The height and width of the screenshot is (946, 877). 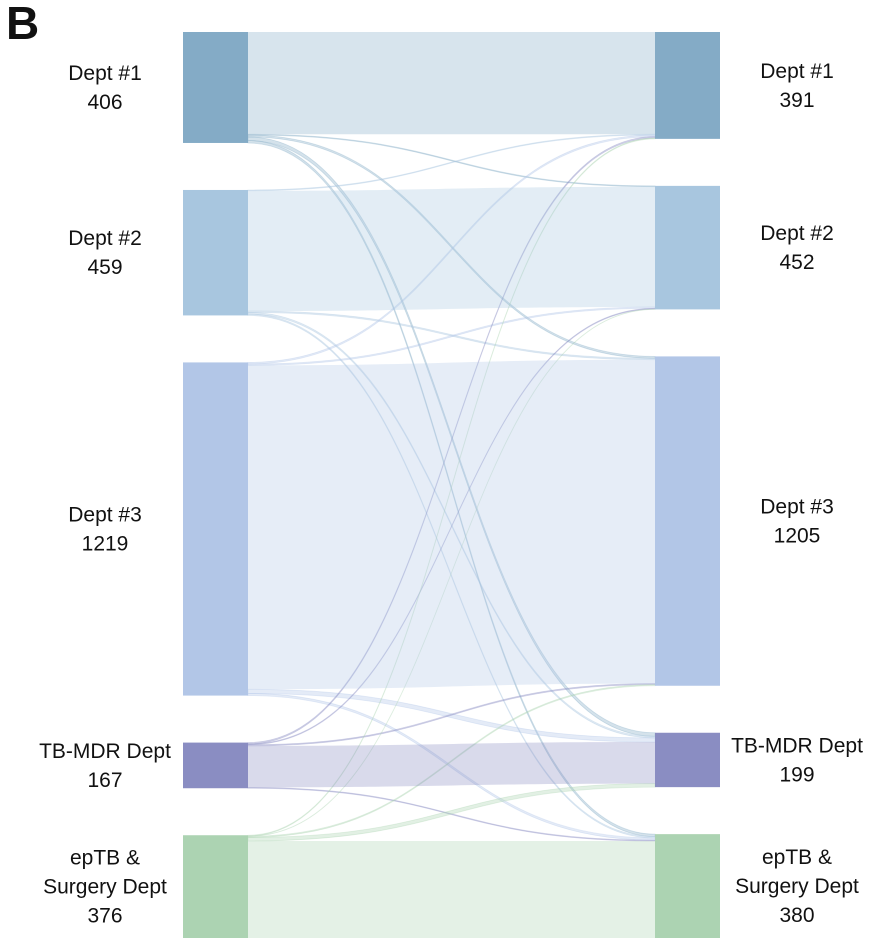 I want to click on left-node-3-value: 1219, so click(x=105, y=544).